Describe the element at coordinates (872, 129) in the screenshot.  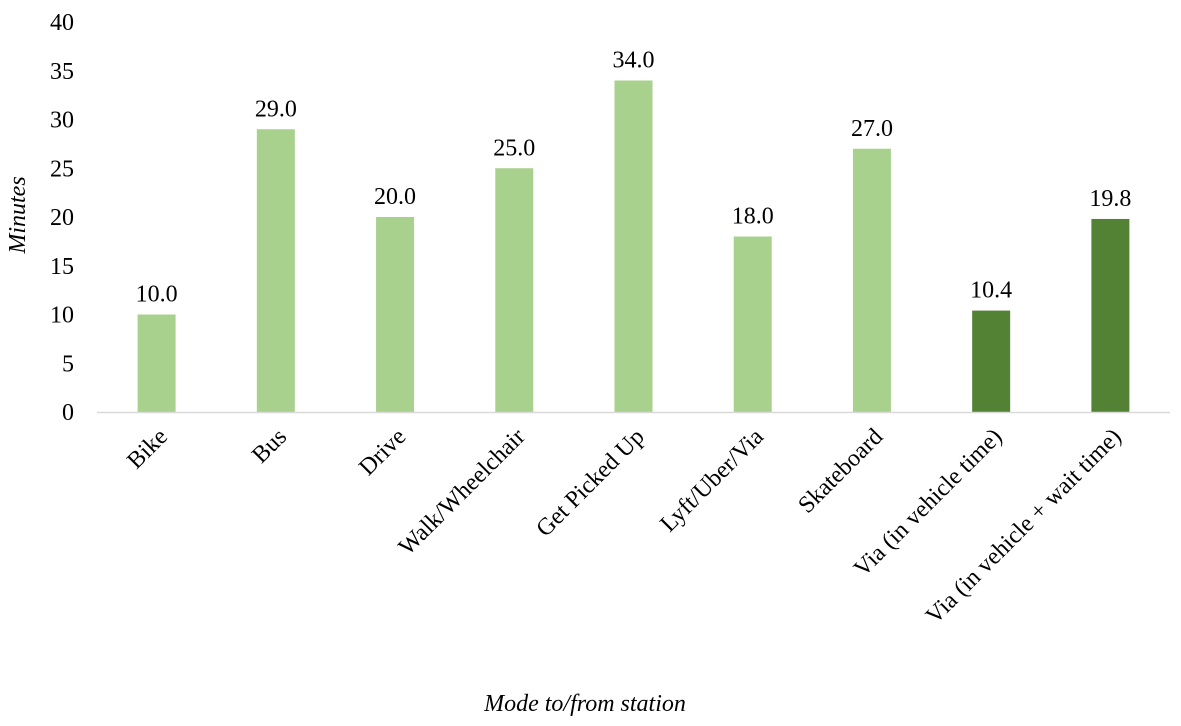
I see `bar-value-label: 27.0` at that location.